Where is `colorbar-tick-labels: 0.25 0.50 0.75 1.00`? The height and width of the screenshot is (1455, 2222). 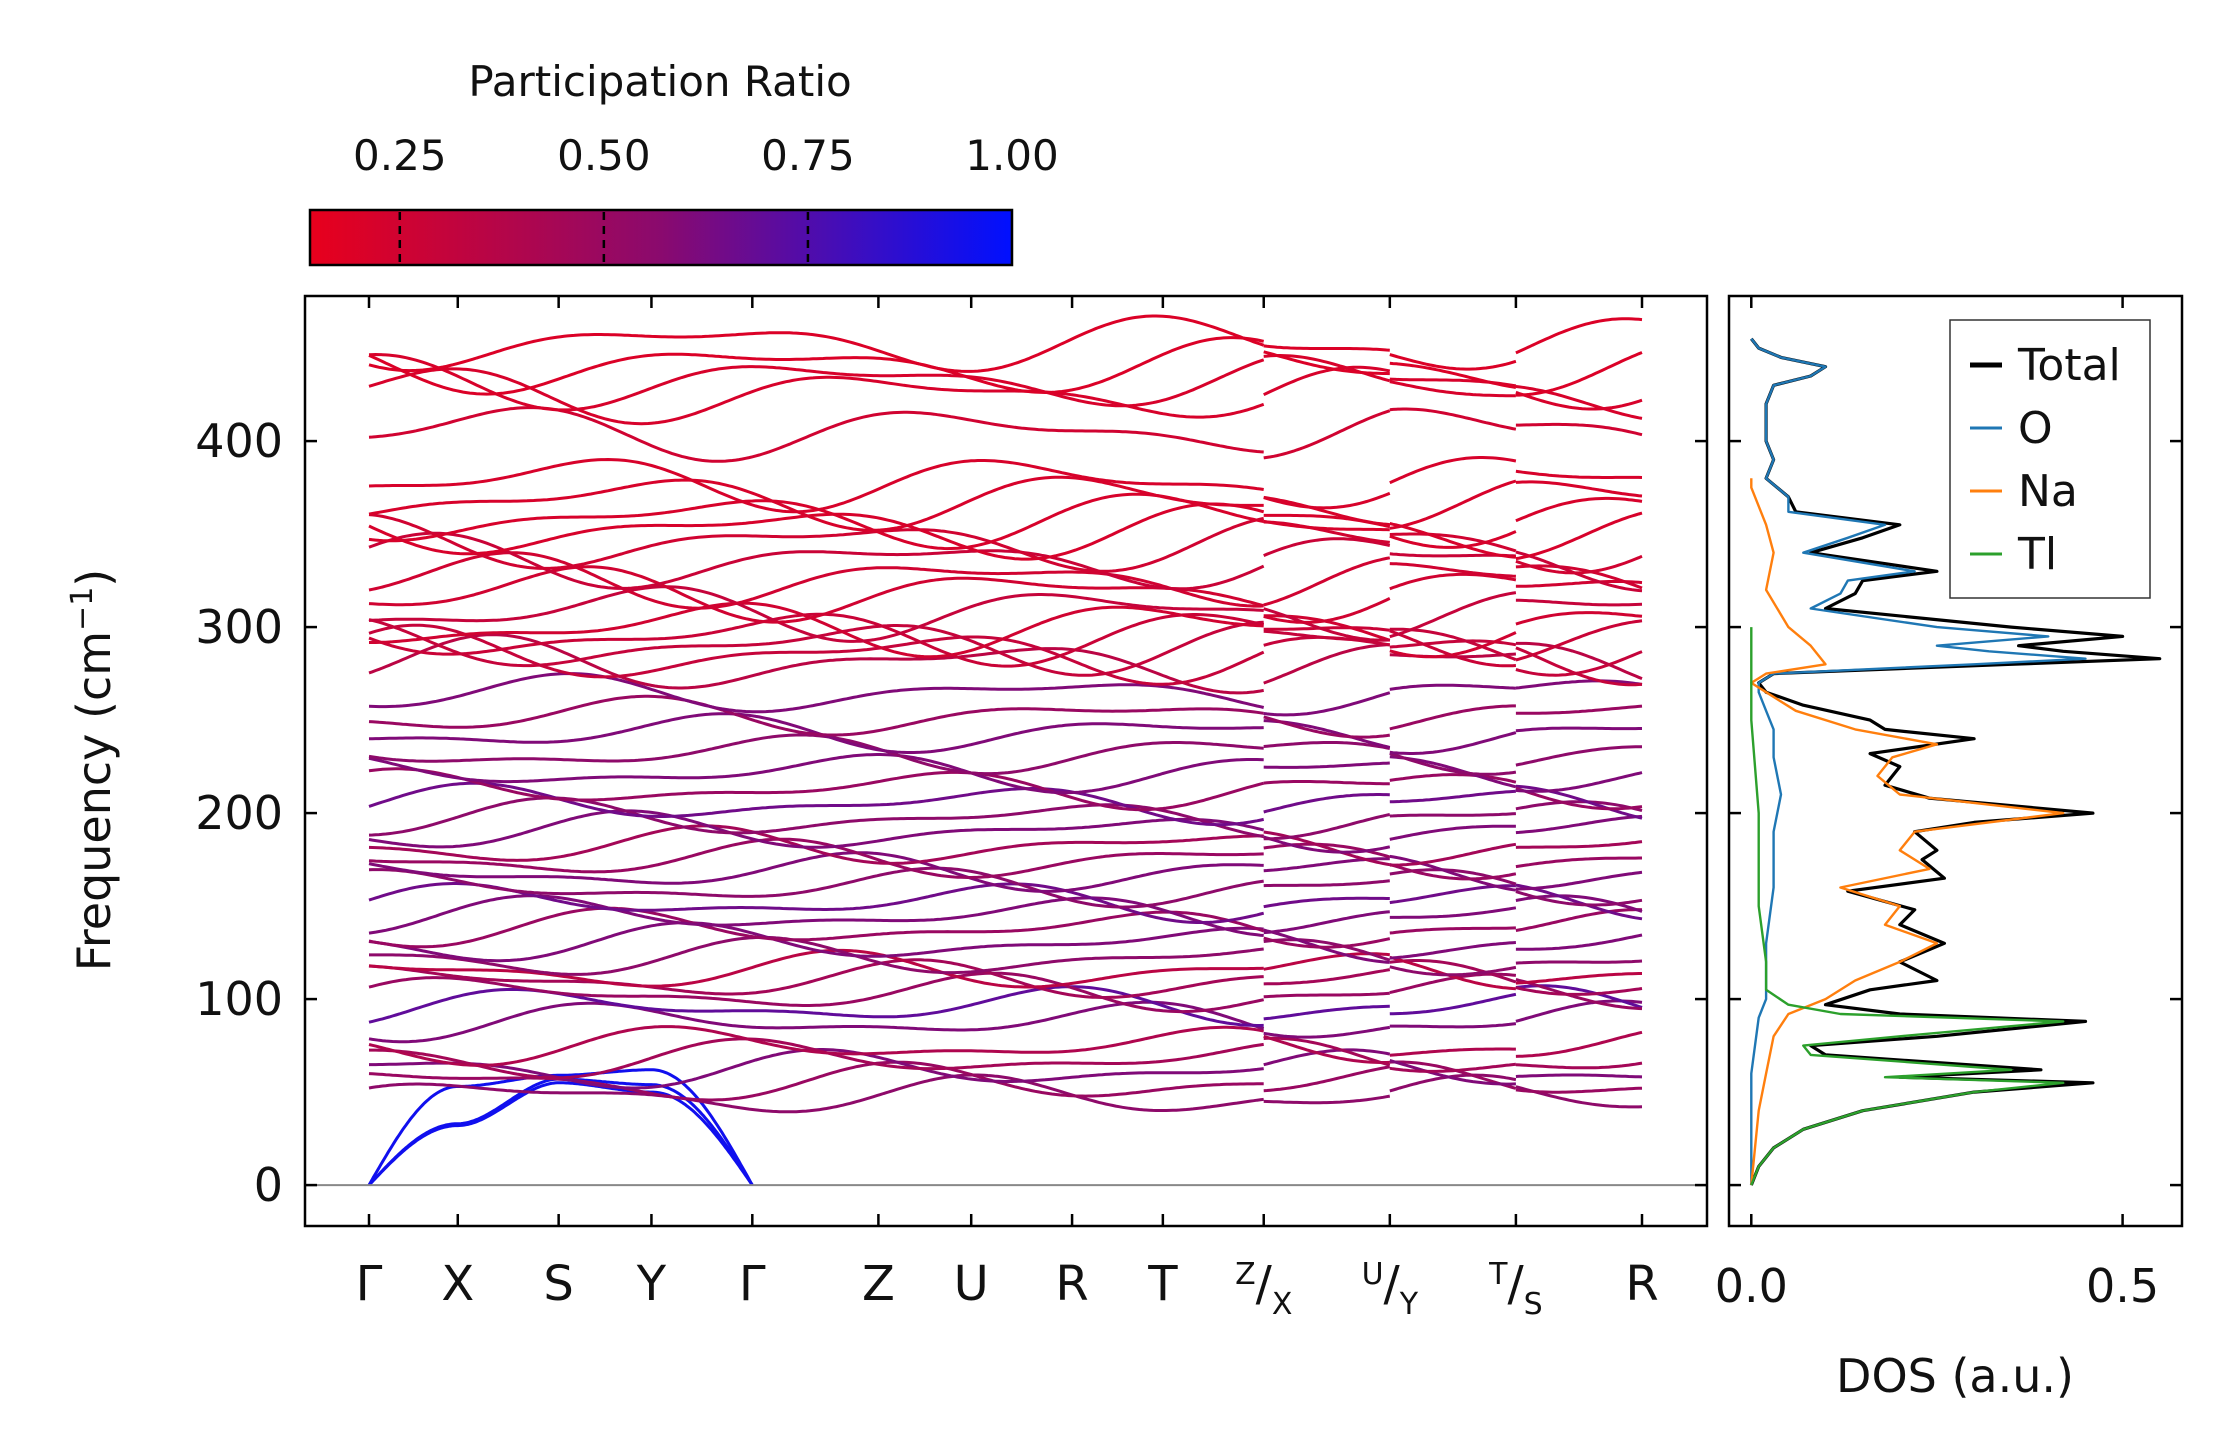
colorbar-tick-labels: 0.25 0.50 0.75 1.00 is located at coordinates (706, 155).